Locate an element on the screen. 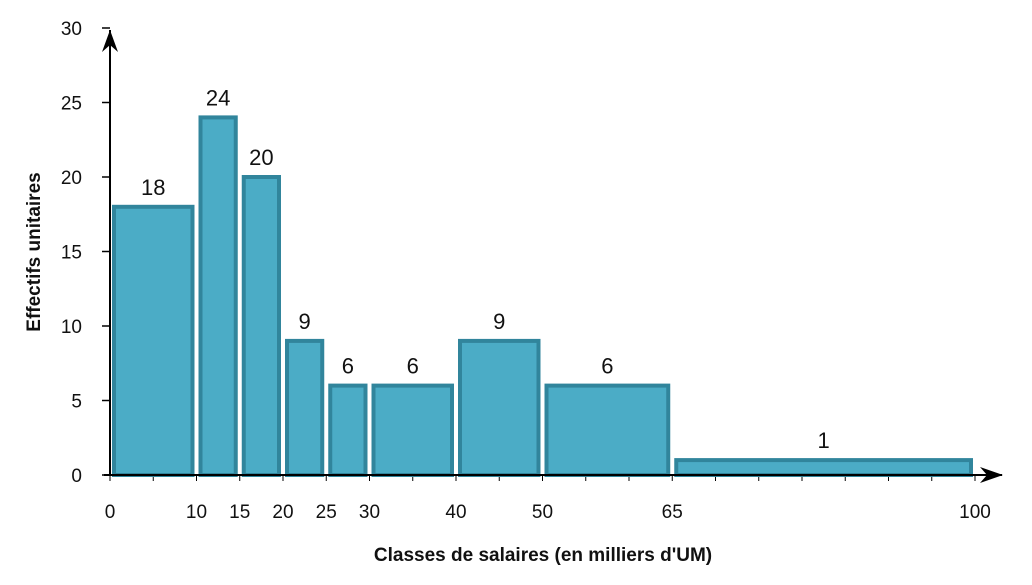  x-axis-arrow is located at coordinates (991, 475).